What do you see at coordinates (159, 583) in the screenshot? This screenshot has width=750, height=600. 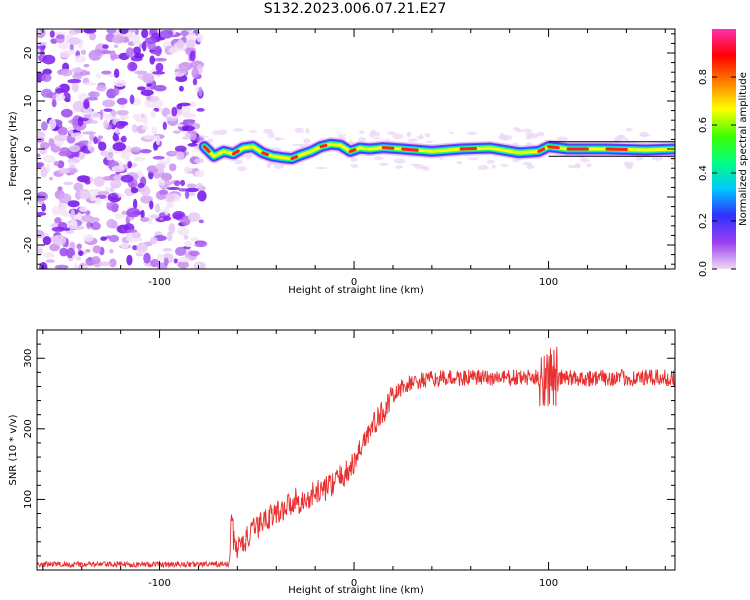 I see `snr-xtick-label: -100` at bounding box center [159, 583].